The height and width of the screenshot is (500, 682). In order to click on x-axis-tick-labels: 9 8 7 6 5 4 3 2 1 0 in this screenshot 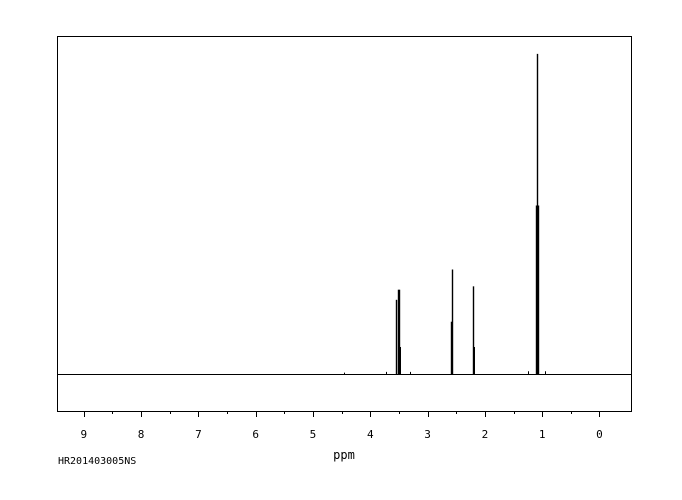, I will do `click(341, 434)`.